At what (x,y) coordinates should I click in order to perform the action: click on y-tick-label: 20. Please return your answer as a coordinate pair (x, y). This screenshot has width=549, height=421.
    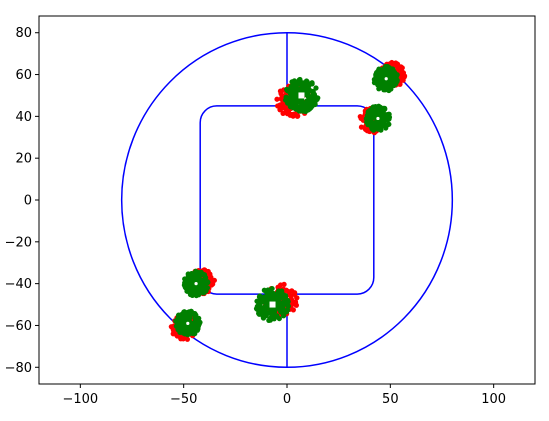
    Looking at the image, I should click on (23, 159).